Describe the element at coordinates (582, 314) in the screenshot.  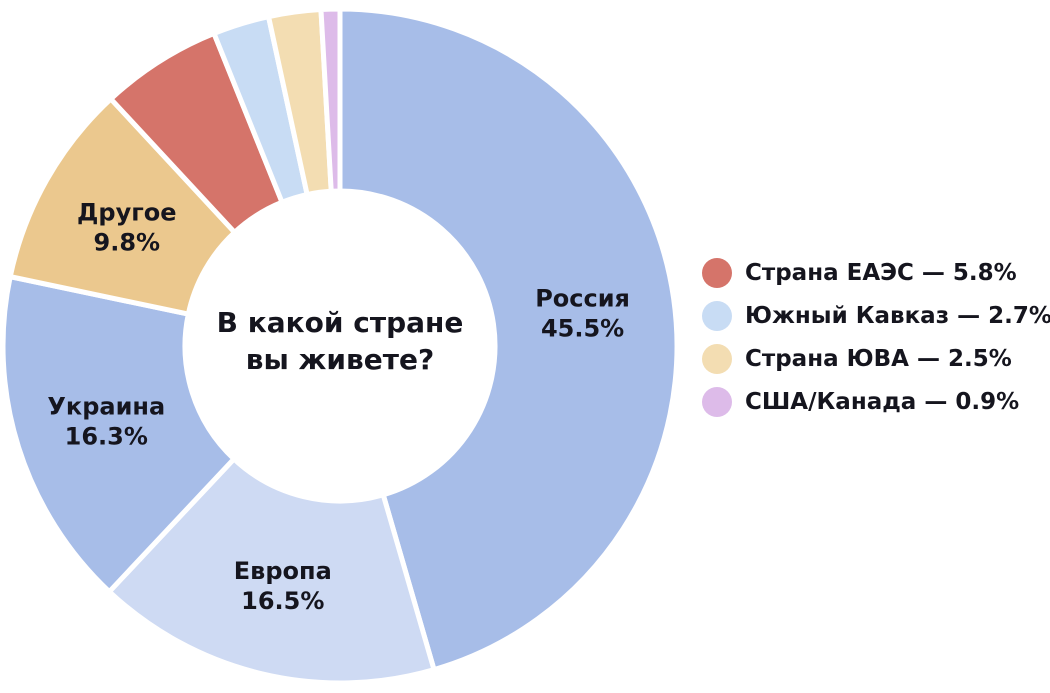
I see `segment-label: Россия 45.5%` at that location.